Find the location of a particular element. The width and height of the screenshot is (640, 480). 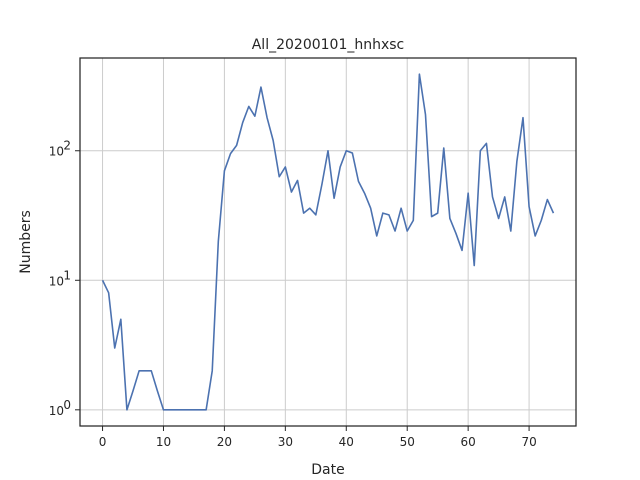

x-tick-label: 10 is located at coordinates (163, 442).